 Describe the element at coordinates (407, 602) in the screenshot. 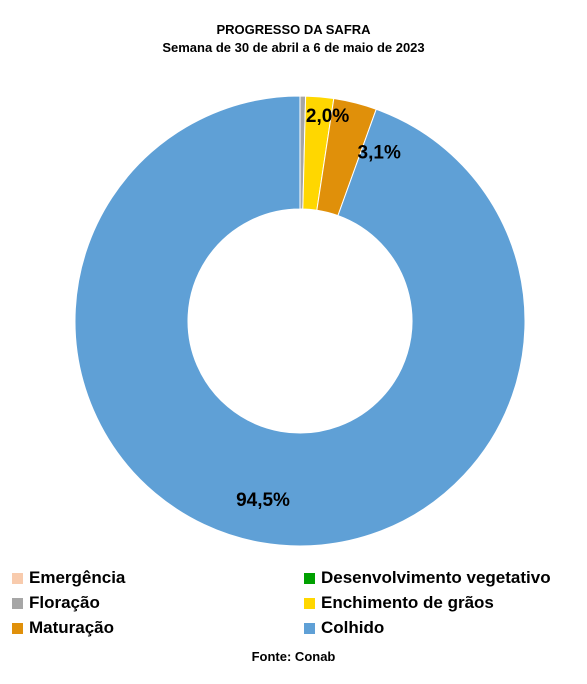

I see `legend-label: Enchimento de grãos` at that location.